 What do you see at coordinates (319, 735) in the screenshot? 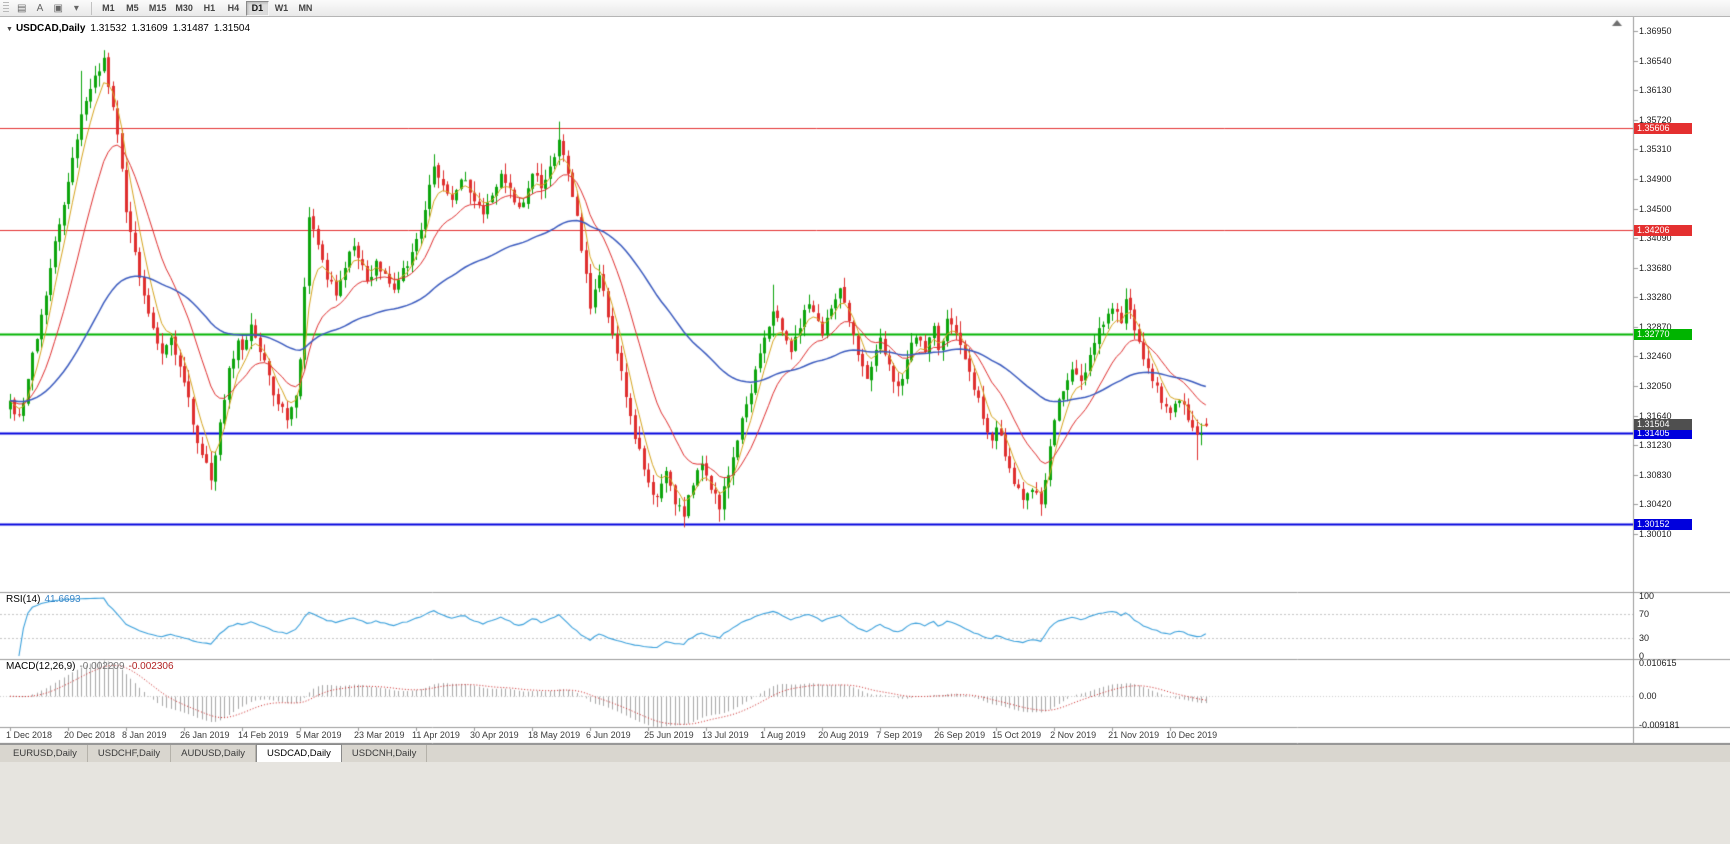
I see `date-label: 5 Mar 2019` at bounding box center [319, 735].